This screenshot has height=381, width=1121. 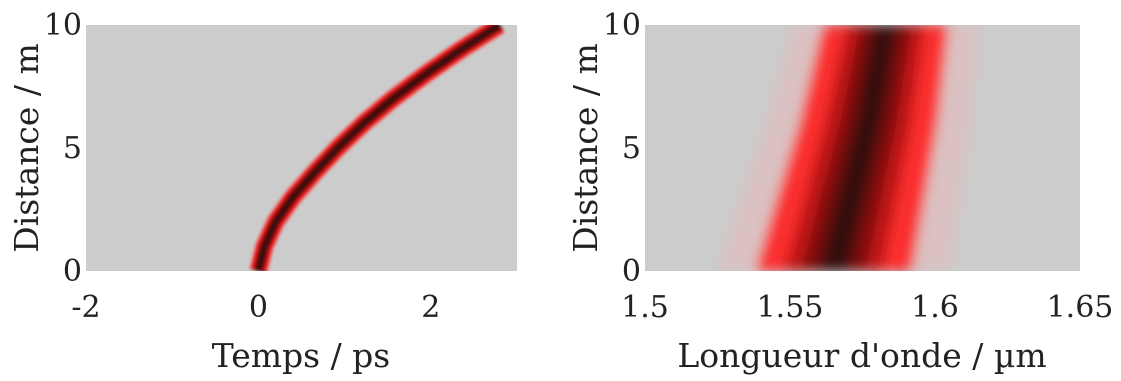 I want to click on y-tick-label-time: 0, so click(x=72, y=271).